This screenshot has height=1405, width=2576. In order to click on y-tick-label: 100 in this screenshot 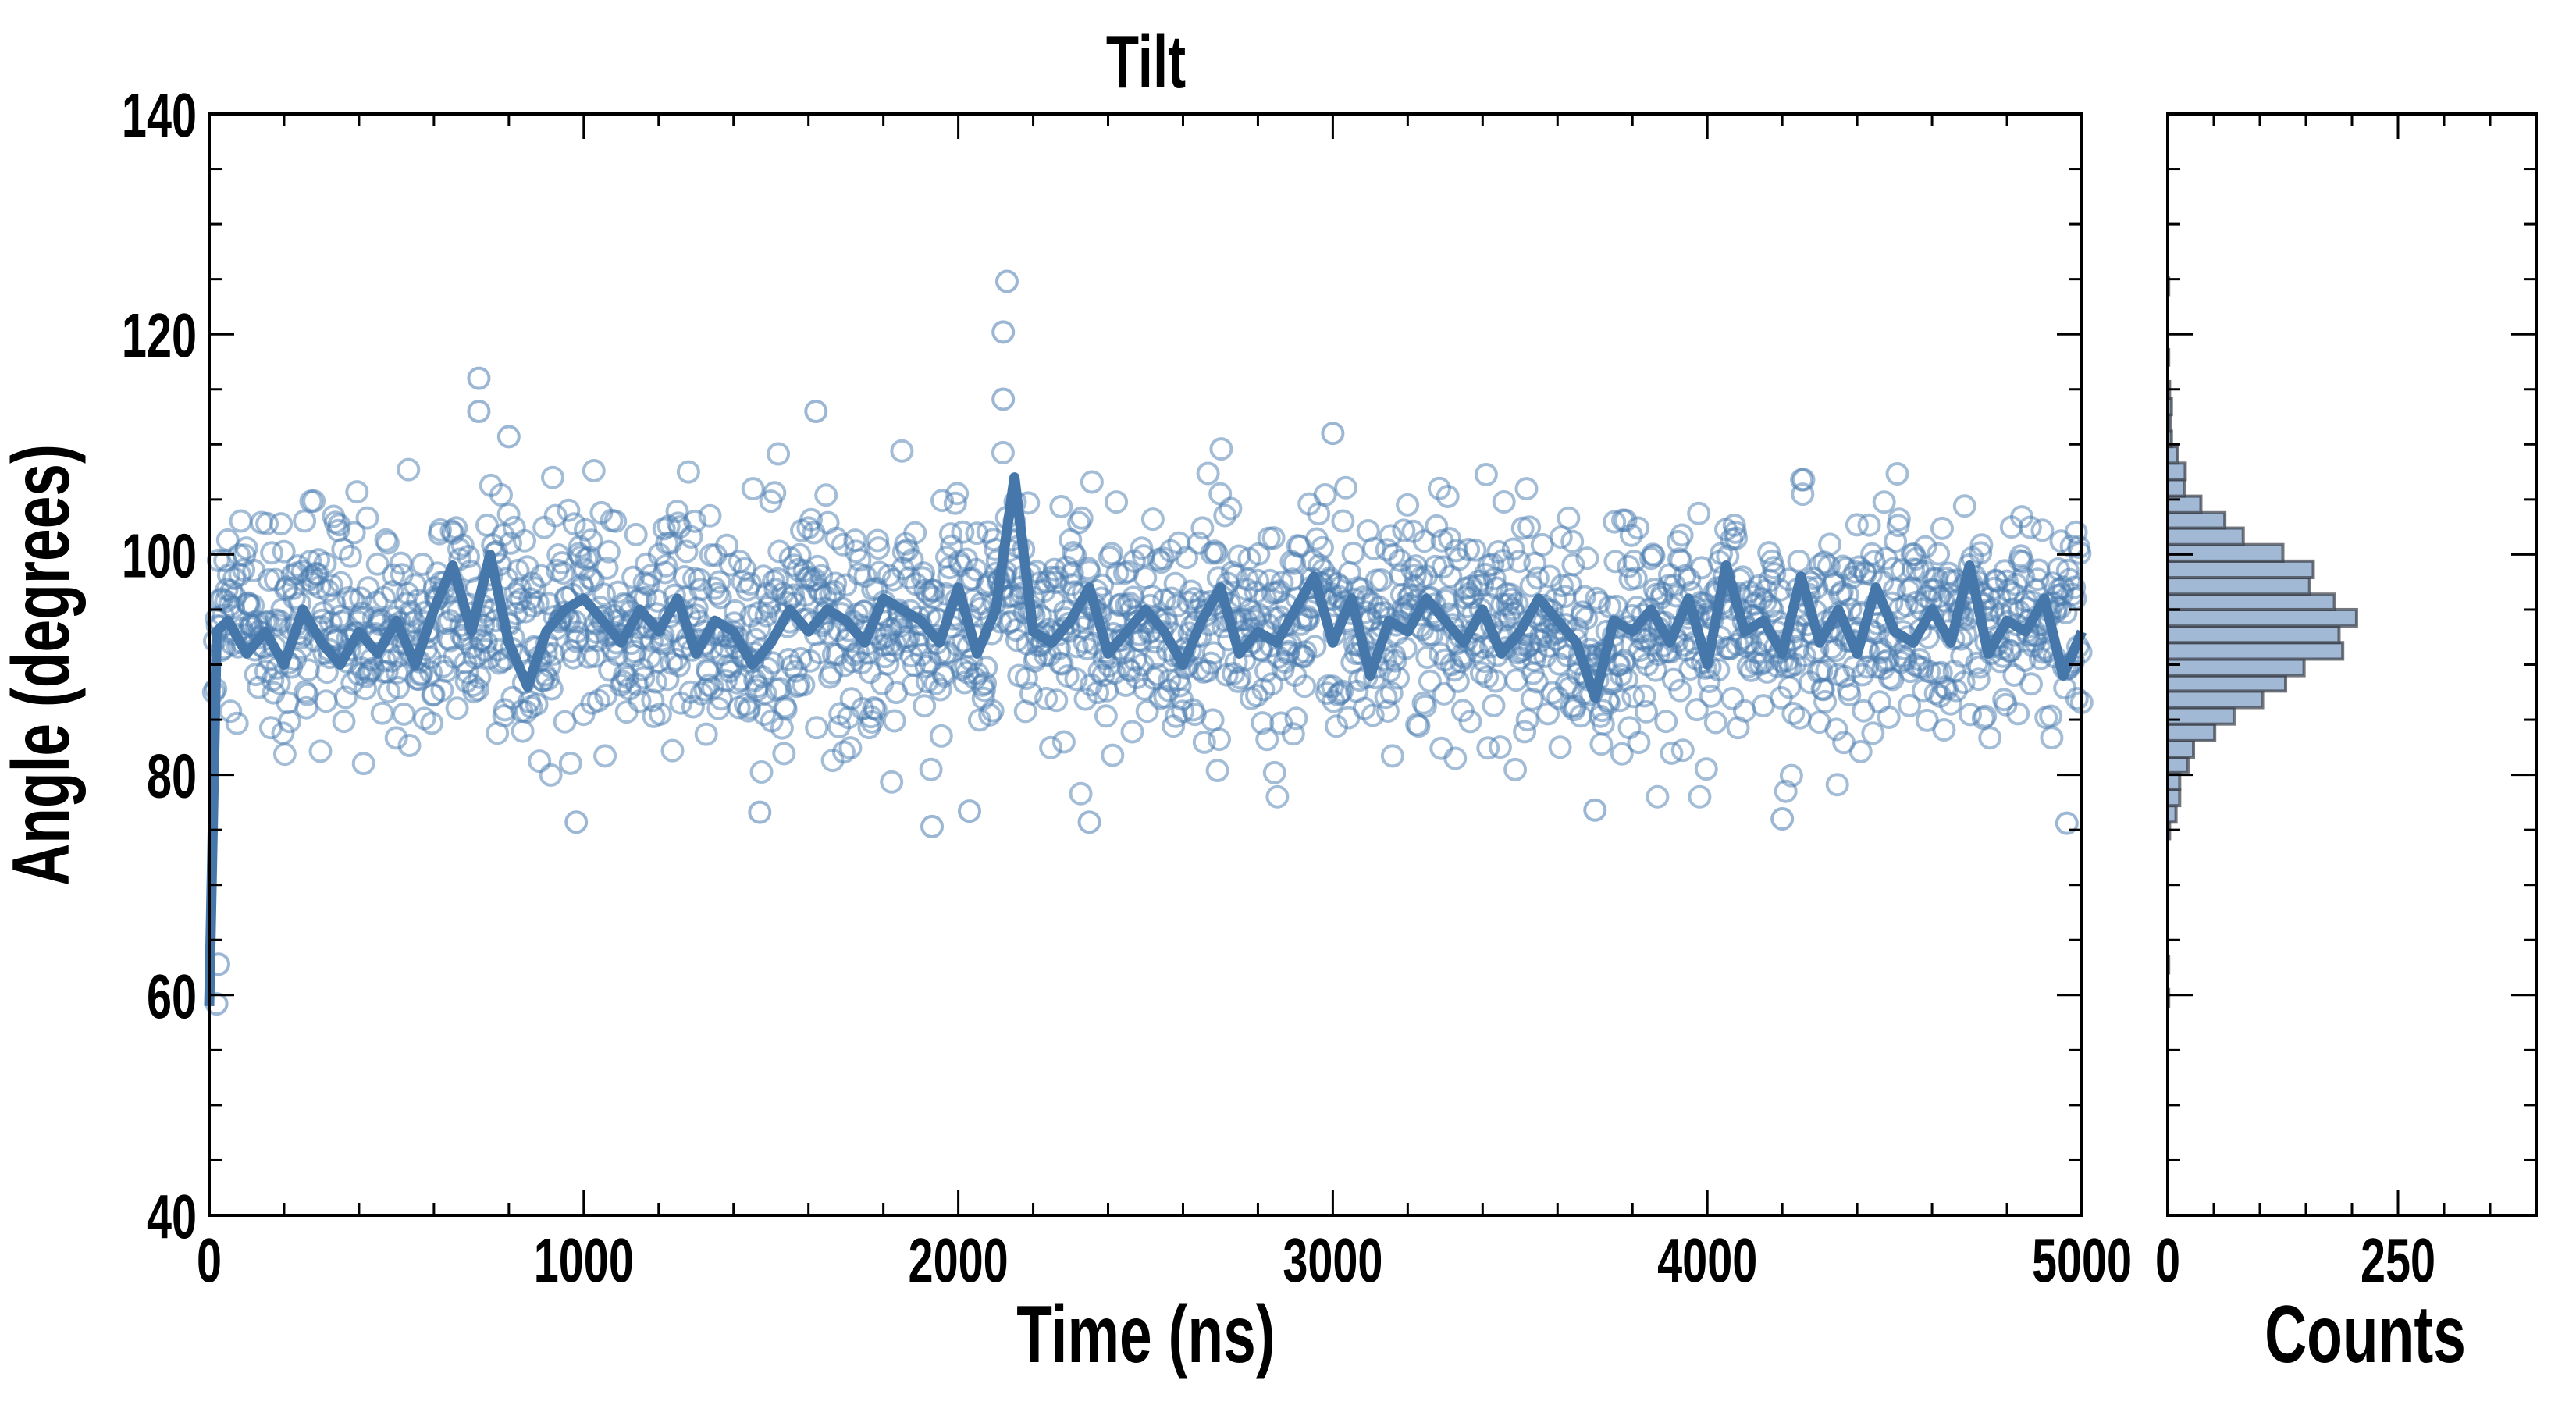, I will do `click(159, 556)`.